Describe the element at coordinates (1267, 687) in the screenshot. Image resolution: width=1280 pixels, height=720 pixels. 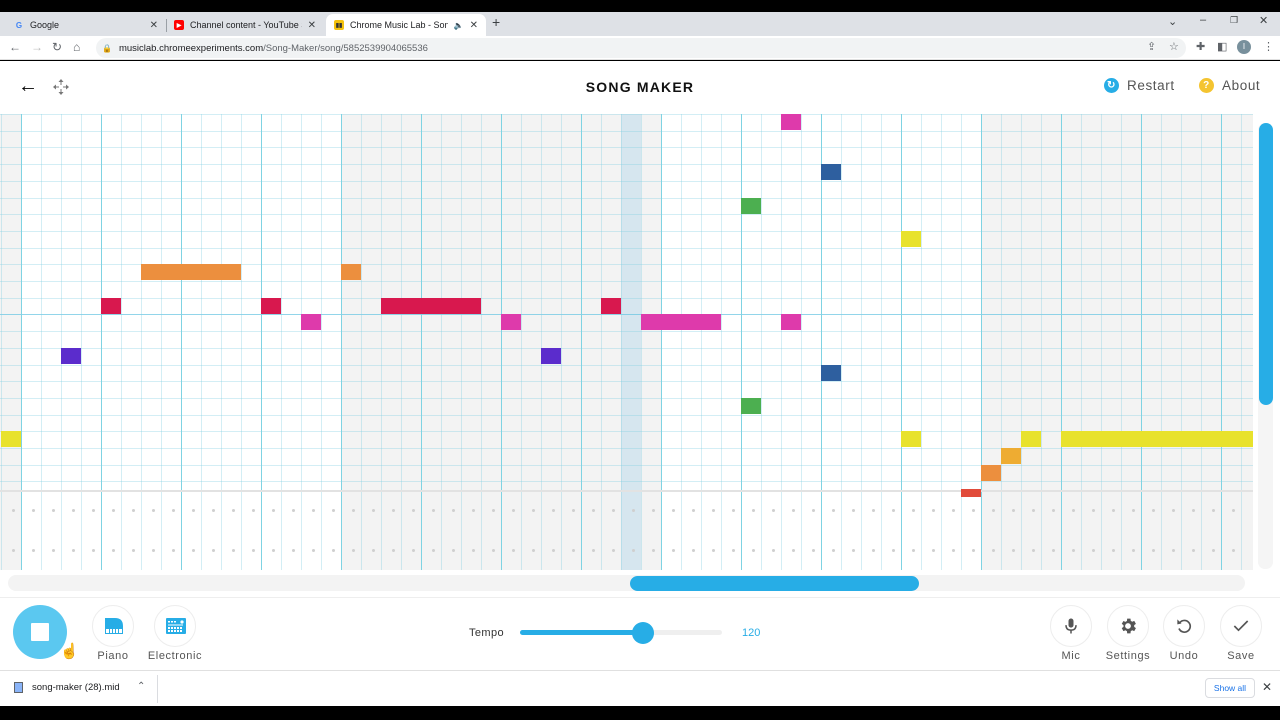
I see `close-downloads-bar-icon: ✕` at that location.